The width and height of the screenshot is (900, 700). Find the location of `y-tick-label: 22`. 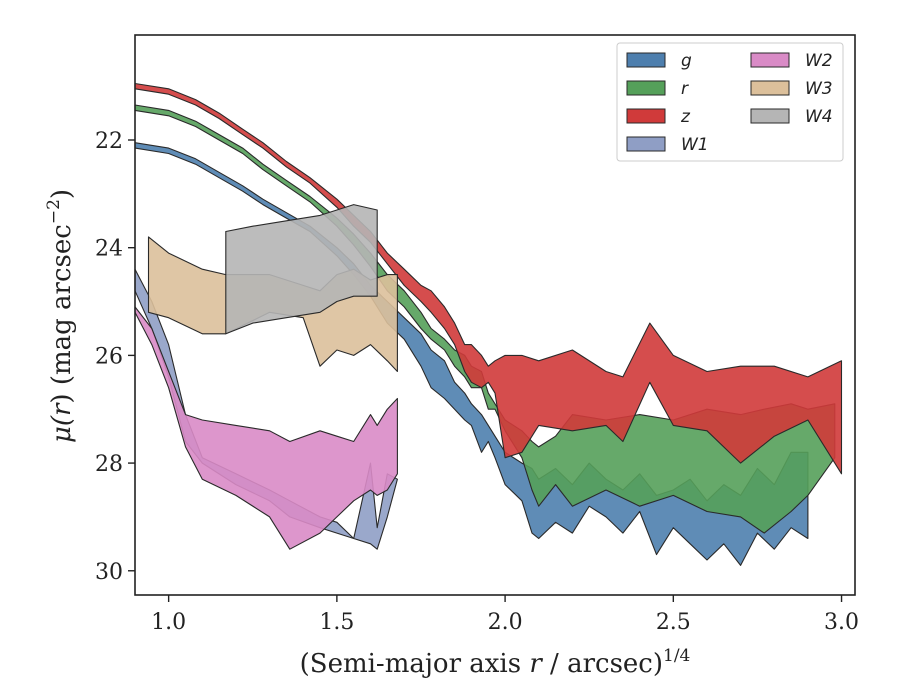

y-tick-label: 22 is located at coordinates (109, 141).